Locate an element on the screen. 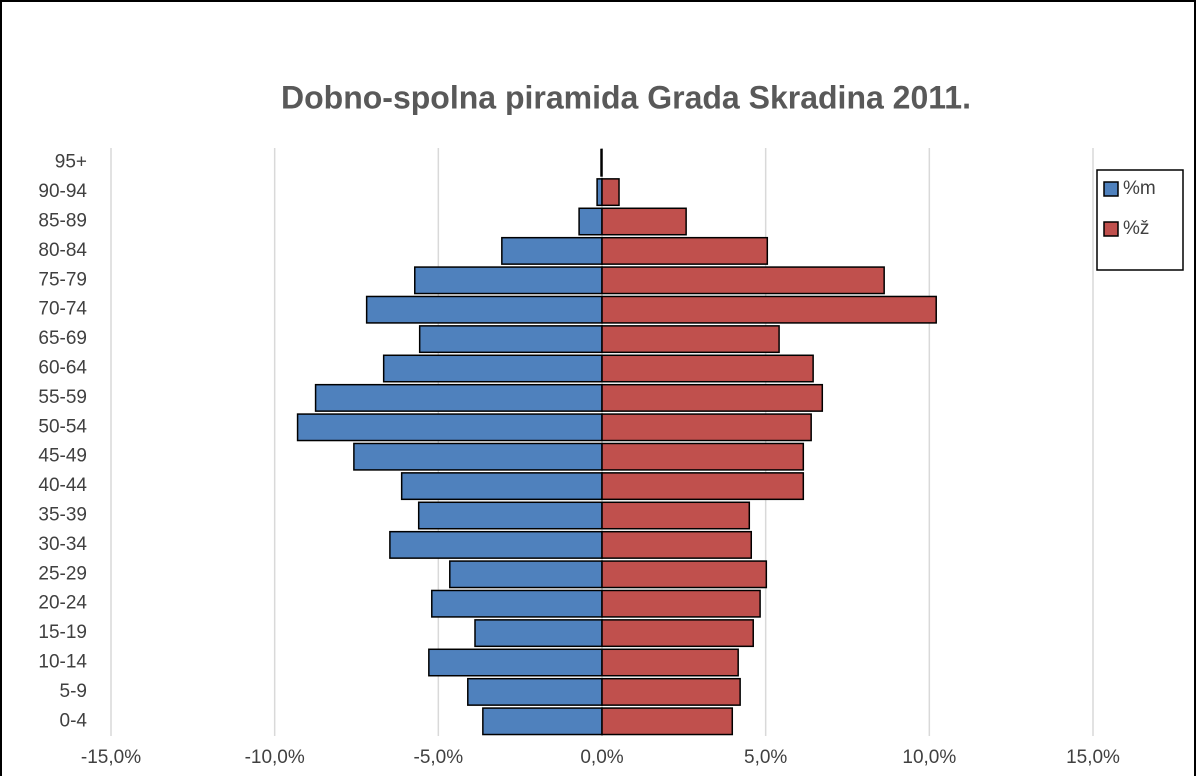 This screenshot has width=1196, height=776. y-tick-label: 20-24 is located at coordinates (62, 603).